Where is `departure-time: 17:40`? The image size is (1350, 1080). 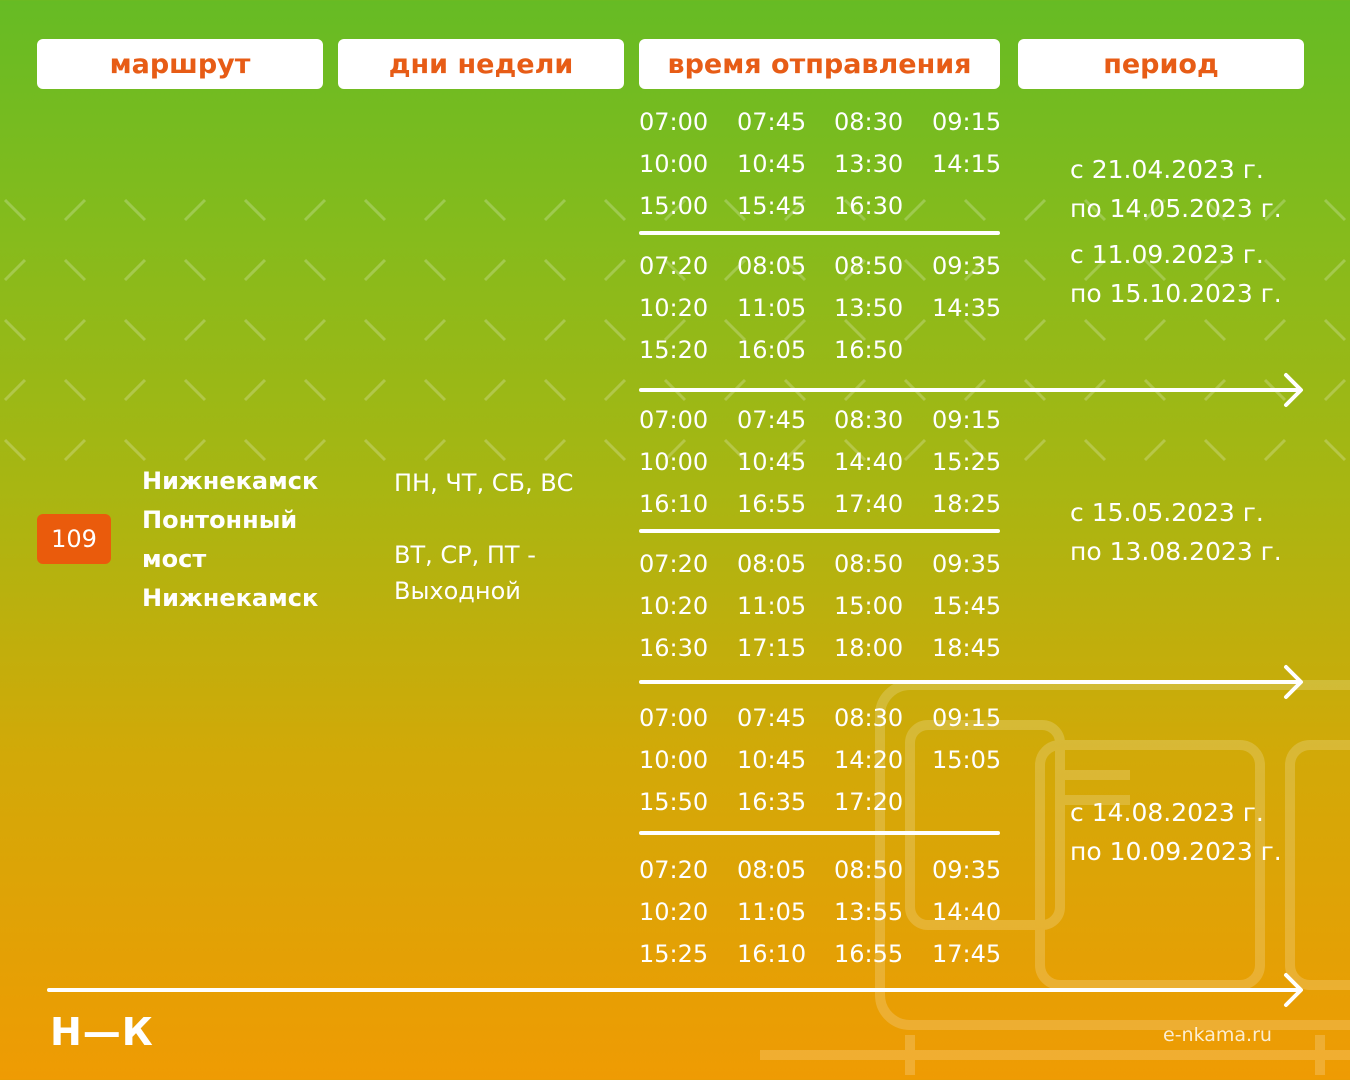 departure-time: 17:40 is located at coordinates (869, 504).